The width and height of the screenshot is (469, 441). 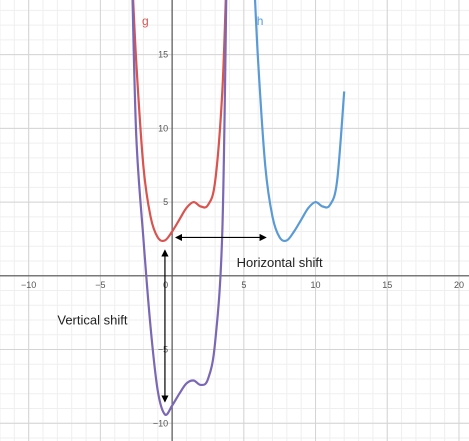 What do you see at coordinates (165, 202) in the screenshot?
I see `y-tick-label: 5` at bounding box center [165, 202].